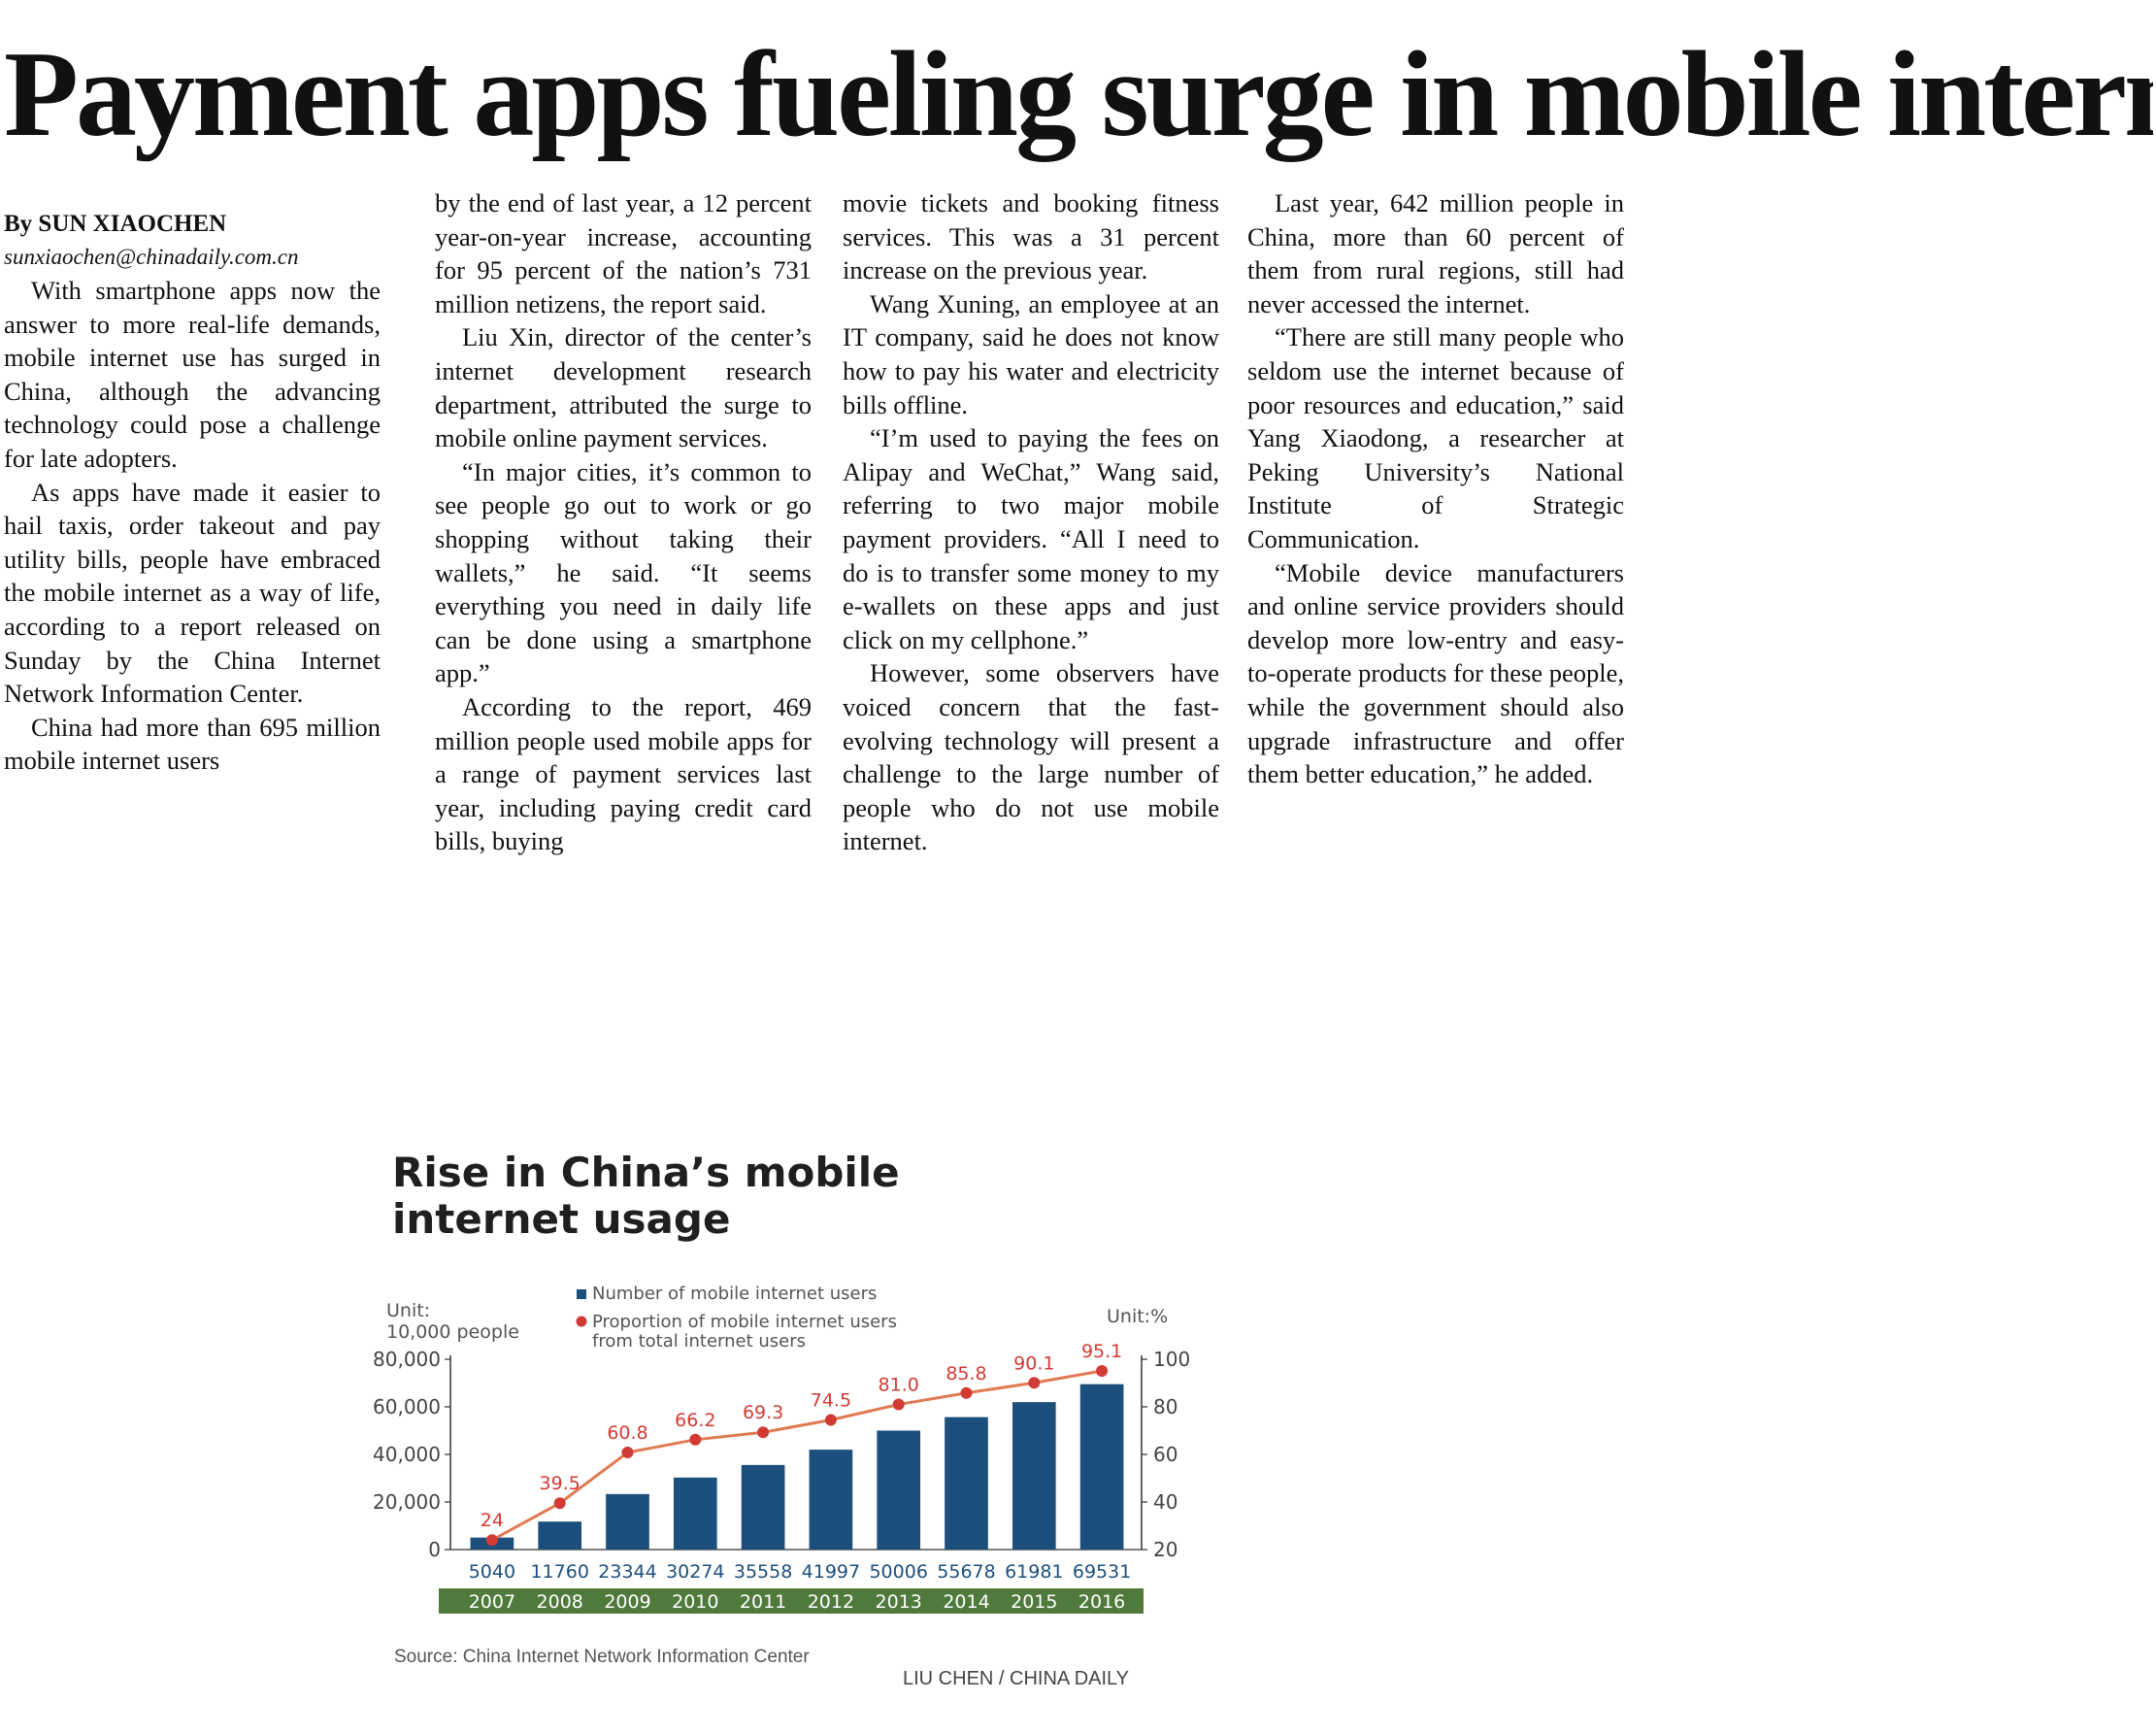 The height and width of the screenshot is (1735, 2156). Describe the element at coordinates (792, 1601) in the screenshot. I see `year-band` at that location.